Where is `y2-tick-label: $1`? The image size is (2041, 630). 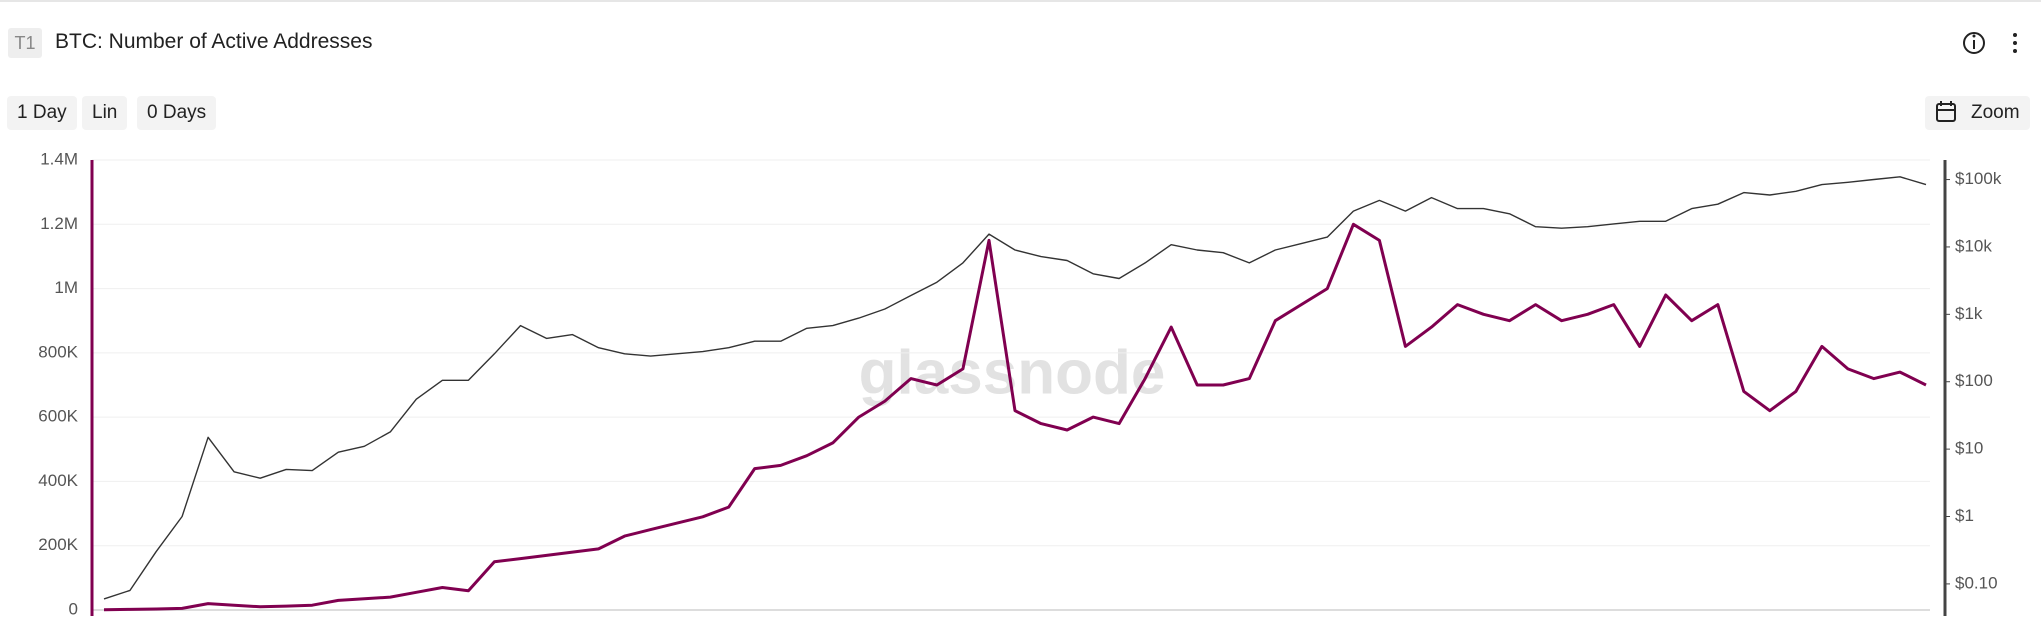 y2-tick-label: $1 is located at coordinates (1964, 515).